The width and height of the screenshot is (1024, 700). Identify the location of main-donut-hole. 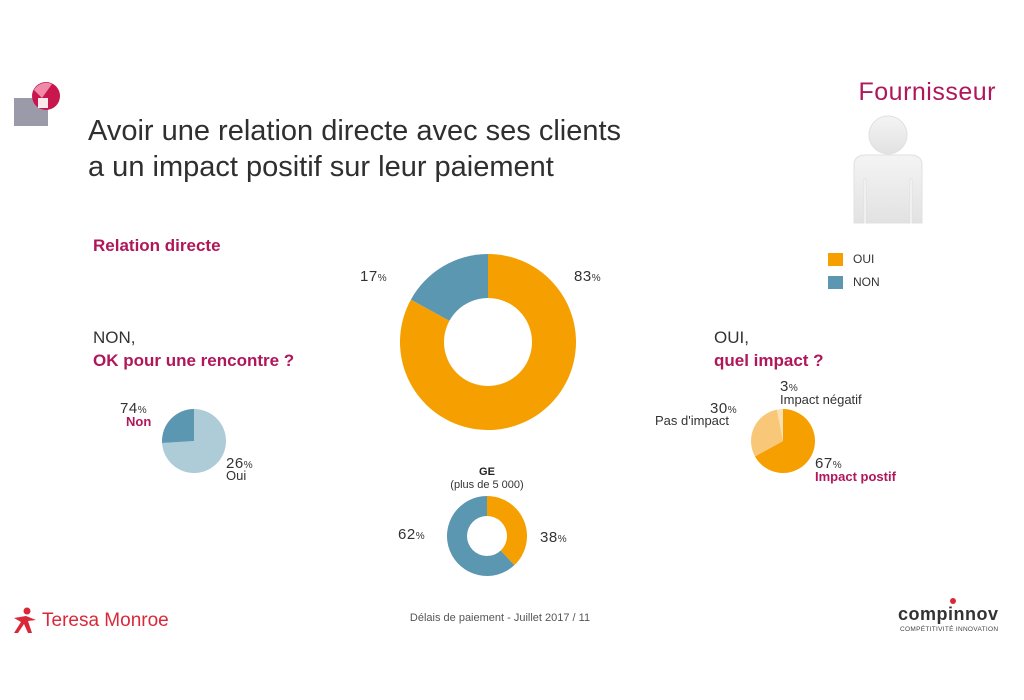
(488, 342).